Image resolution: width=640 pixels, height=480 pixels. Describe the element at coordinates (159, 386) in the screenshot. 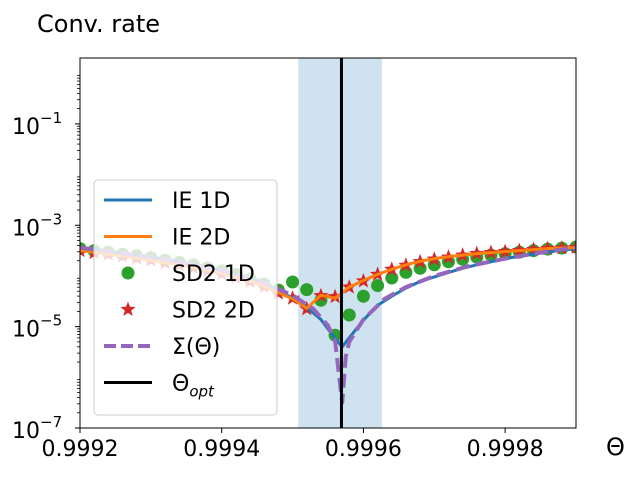

I see `legend-entry-opt: Θopt` at that location.